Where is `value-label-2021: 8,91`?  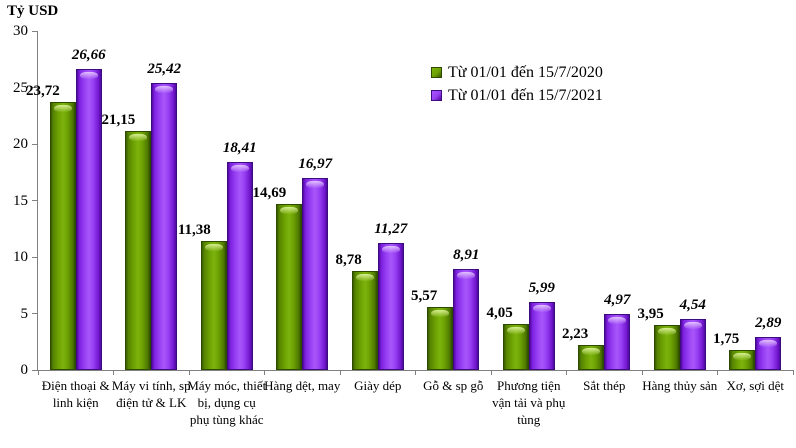 value-label-2021: 8,91 is located at coordinates (466, 255).